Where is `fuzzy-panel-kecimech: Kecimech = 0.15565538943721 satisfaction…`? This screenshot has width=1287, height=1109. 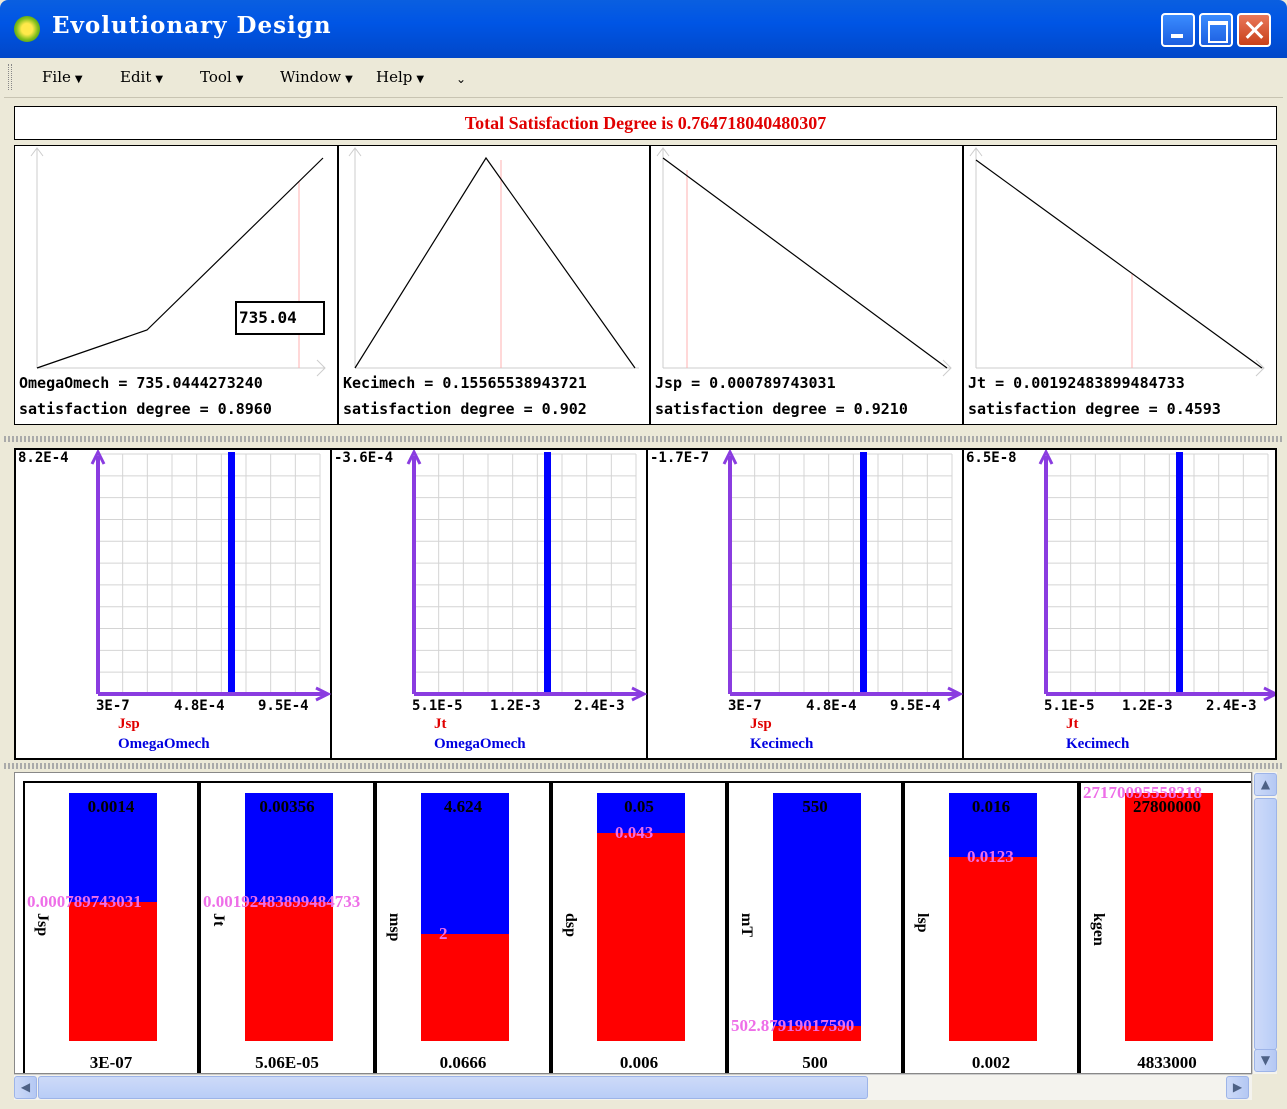
fuzzy-panel-kecimech: Kecimech = 0.15565538943721 satisfaction… is located at coordinates (495, 285).